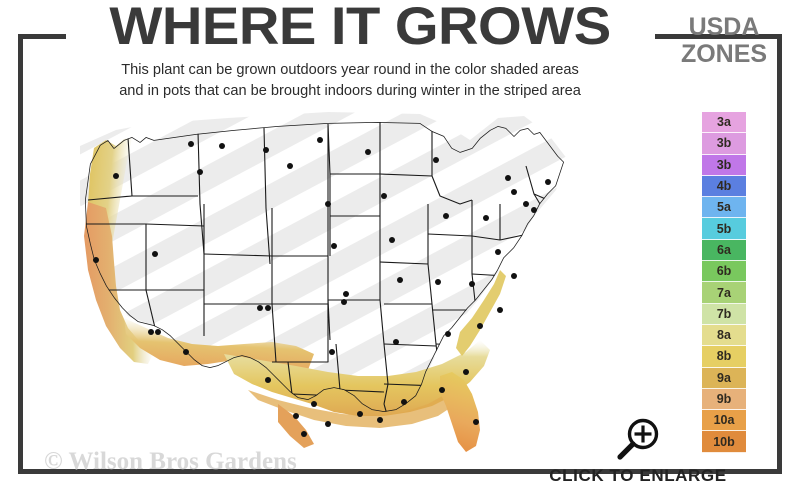  I want to click on legend-title-line-1: USDA, so click(724, 27).